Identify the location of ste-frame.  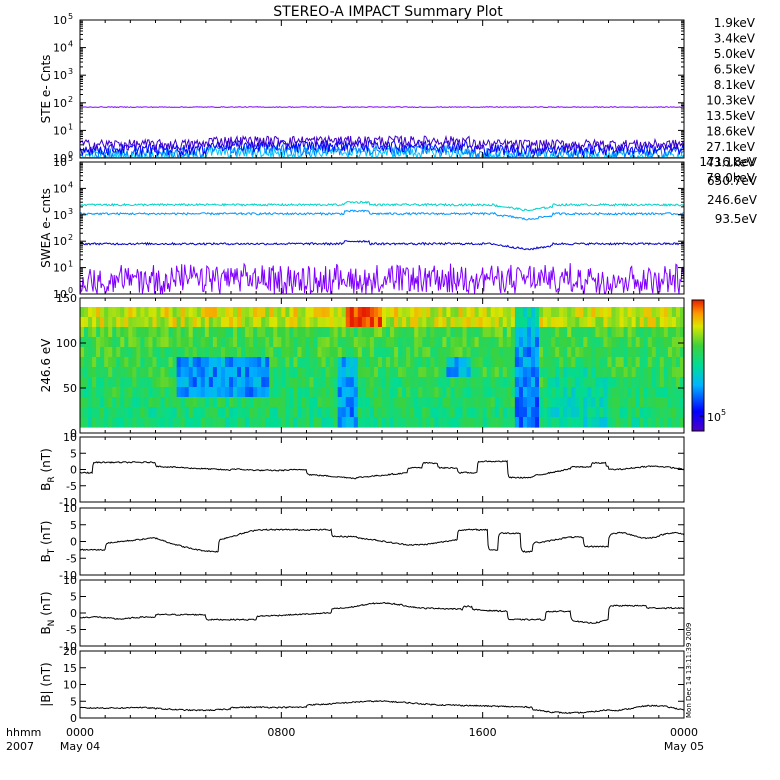
(382, 89).